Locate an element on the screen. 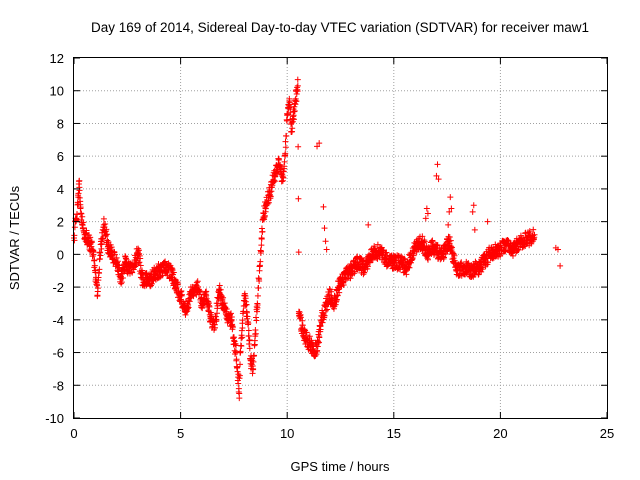 The width and height of the screenshot is (640, 480). y-tick-label: 0 is located at coordinates (60, 254).